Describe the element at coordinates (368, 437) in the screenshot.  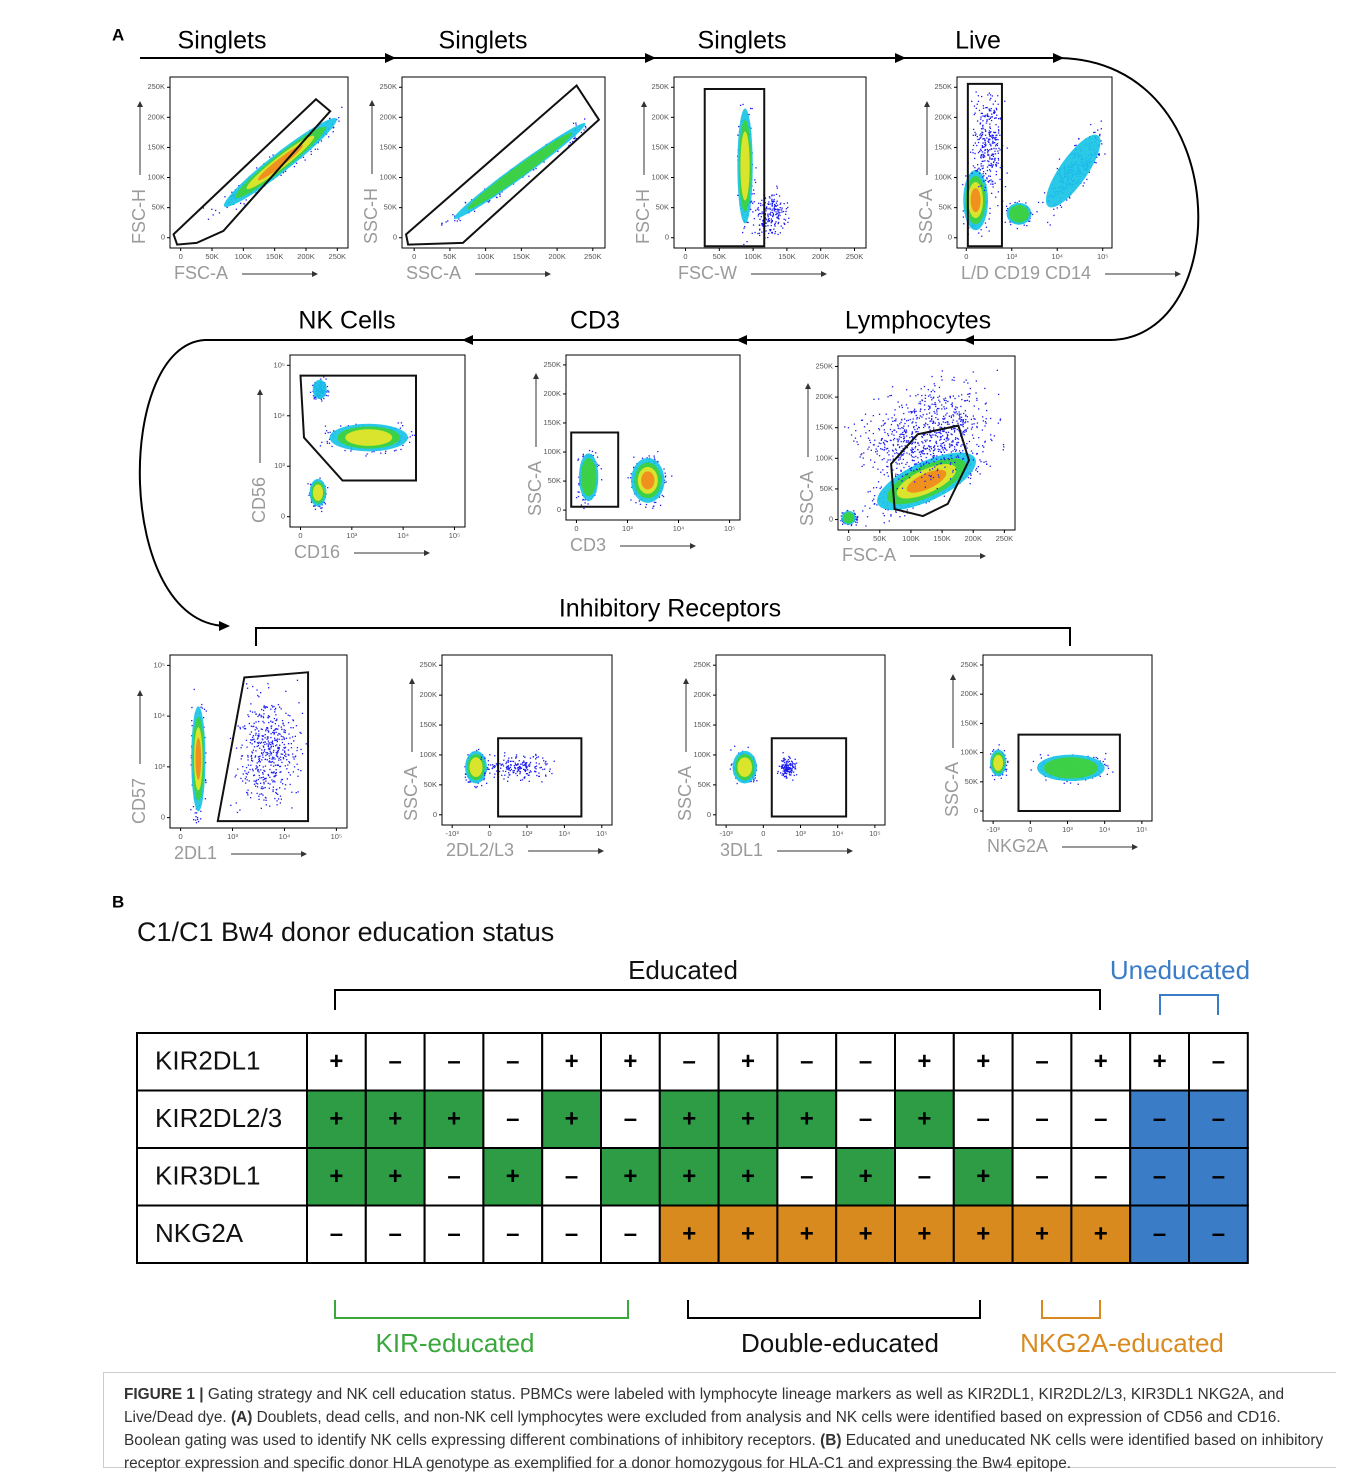
I see `density` at that location.